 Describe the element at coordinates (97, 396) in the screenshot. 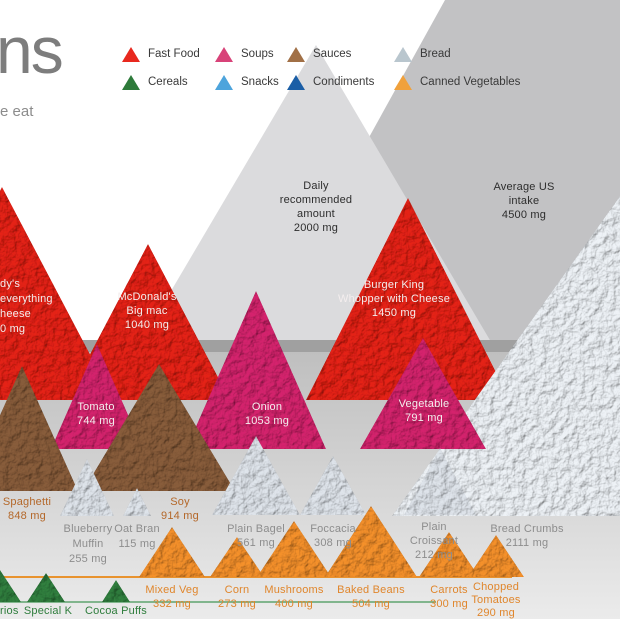

I see `tomato-soup-triangle` at that location.